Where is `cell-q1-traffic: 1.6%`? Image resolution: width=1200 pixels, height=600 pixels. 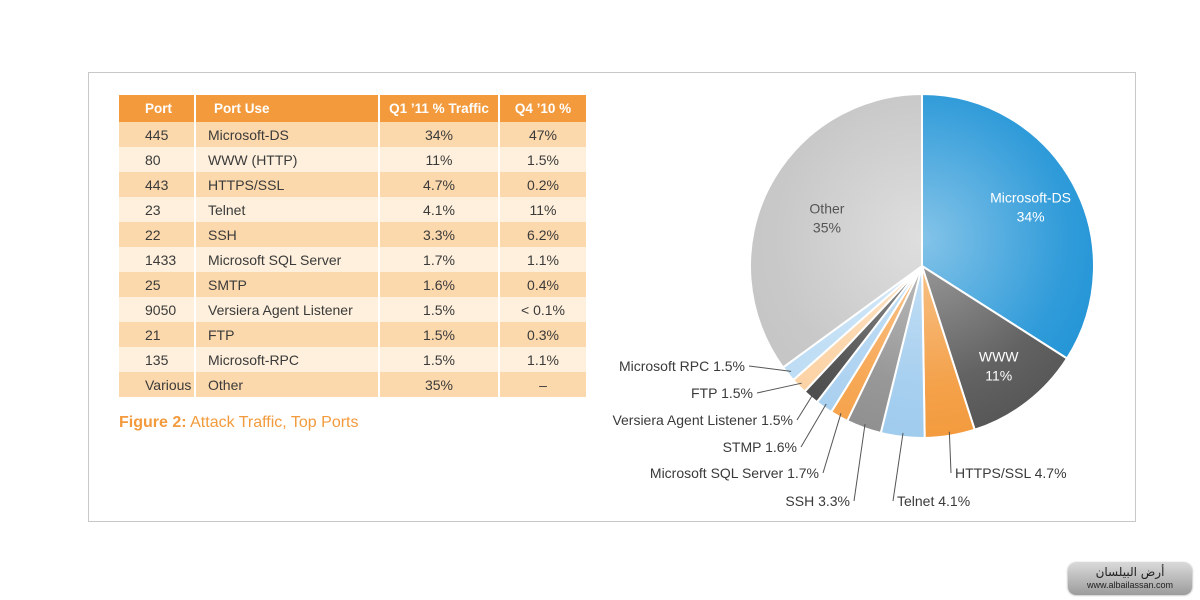 cell-q1-traffic: 1.6% is located at coordinates (439, 284).